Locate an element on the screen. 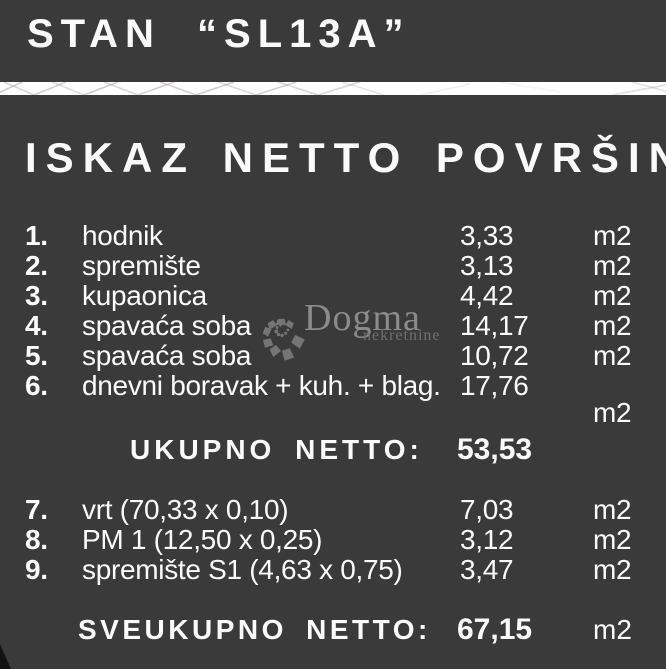 This screenshot has width=666, height=669. table-row: 7. vrt (70,33 x 0,10) 7,03 m2 is located at coordinates (333, 510).